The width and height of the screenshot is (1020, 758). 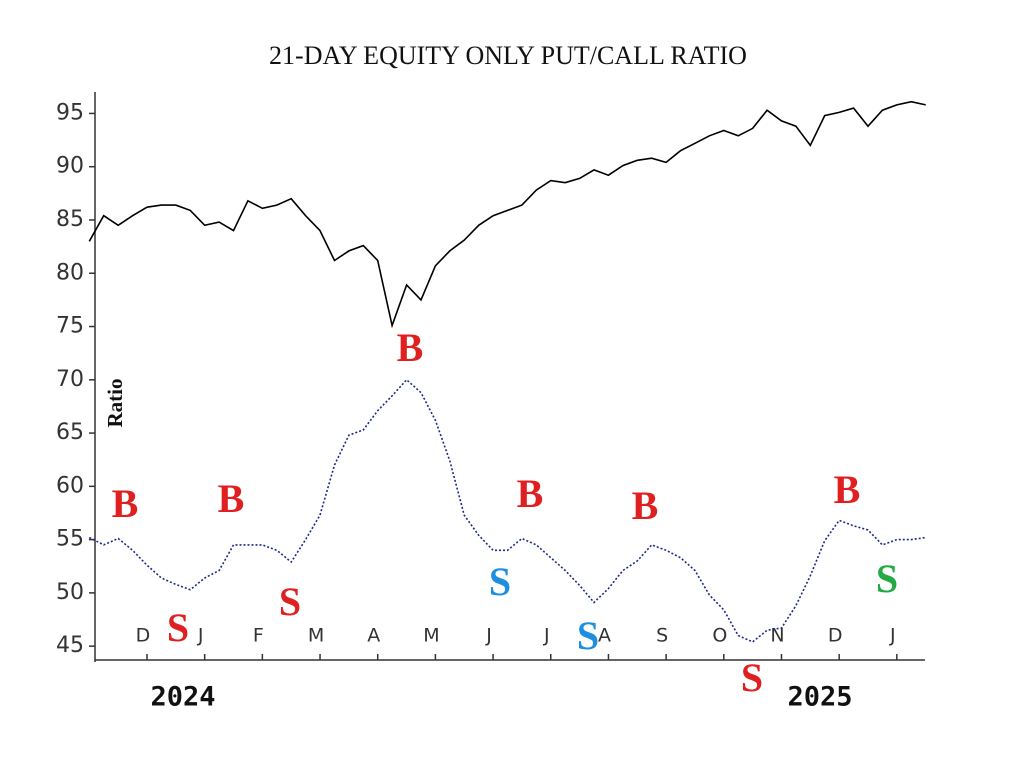 What do you see at coordinates (70, 592) in the screenshot?
I see `y-tick-label: 50` at bounding box center [70, 592].